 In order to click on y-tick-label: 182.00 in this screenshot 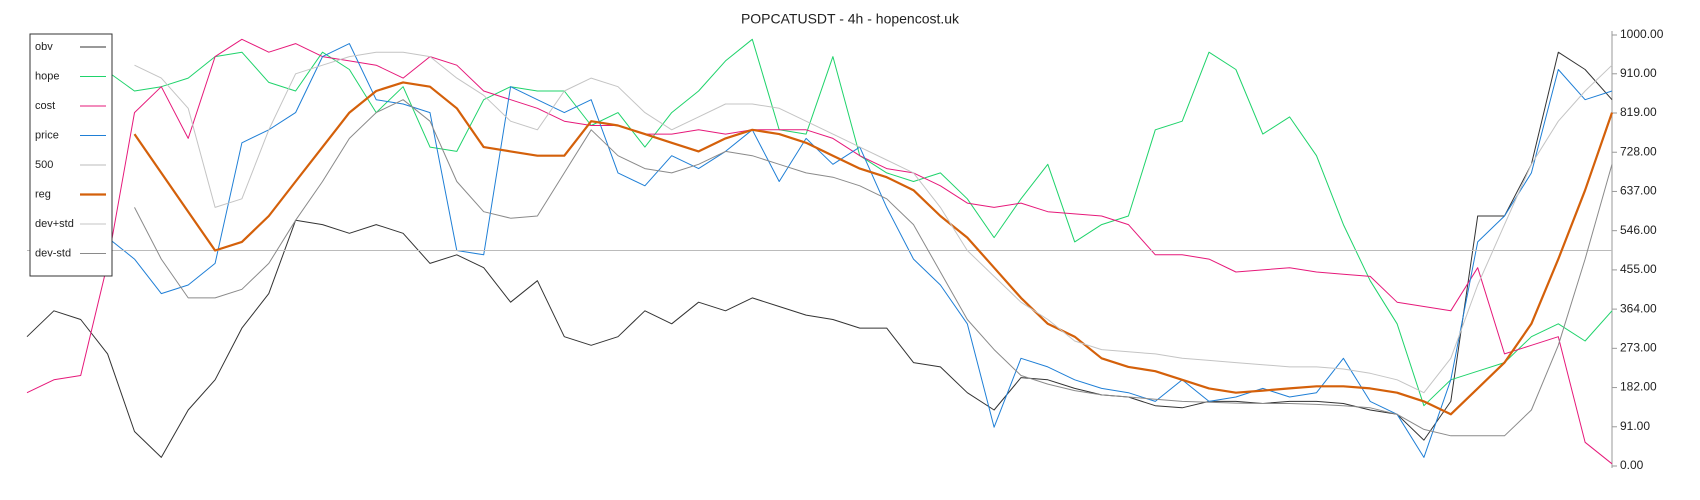, I will do `click(1638, 387)`.